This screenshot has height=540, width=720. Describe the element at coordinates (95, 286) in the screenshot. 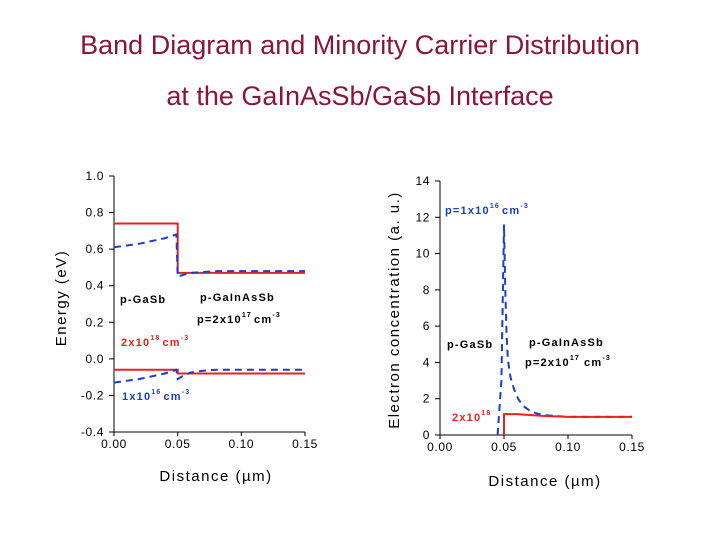

I see `energy-ytick-label: 0.4` at that location.